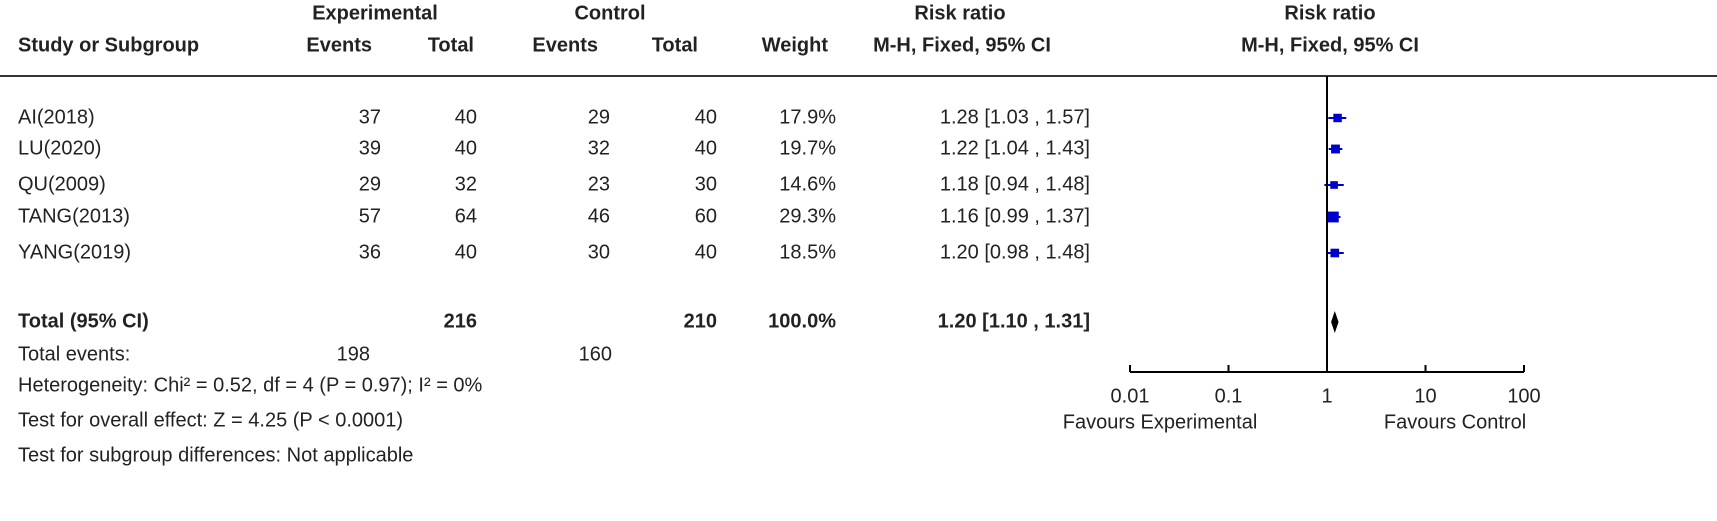 The image size is (1717, 521). I want to click on cell: 1.22 [1.04 , 1.43], so click(1015, 148).